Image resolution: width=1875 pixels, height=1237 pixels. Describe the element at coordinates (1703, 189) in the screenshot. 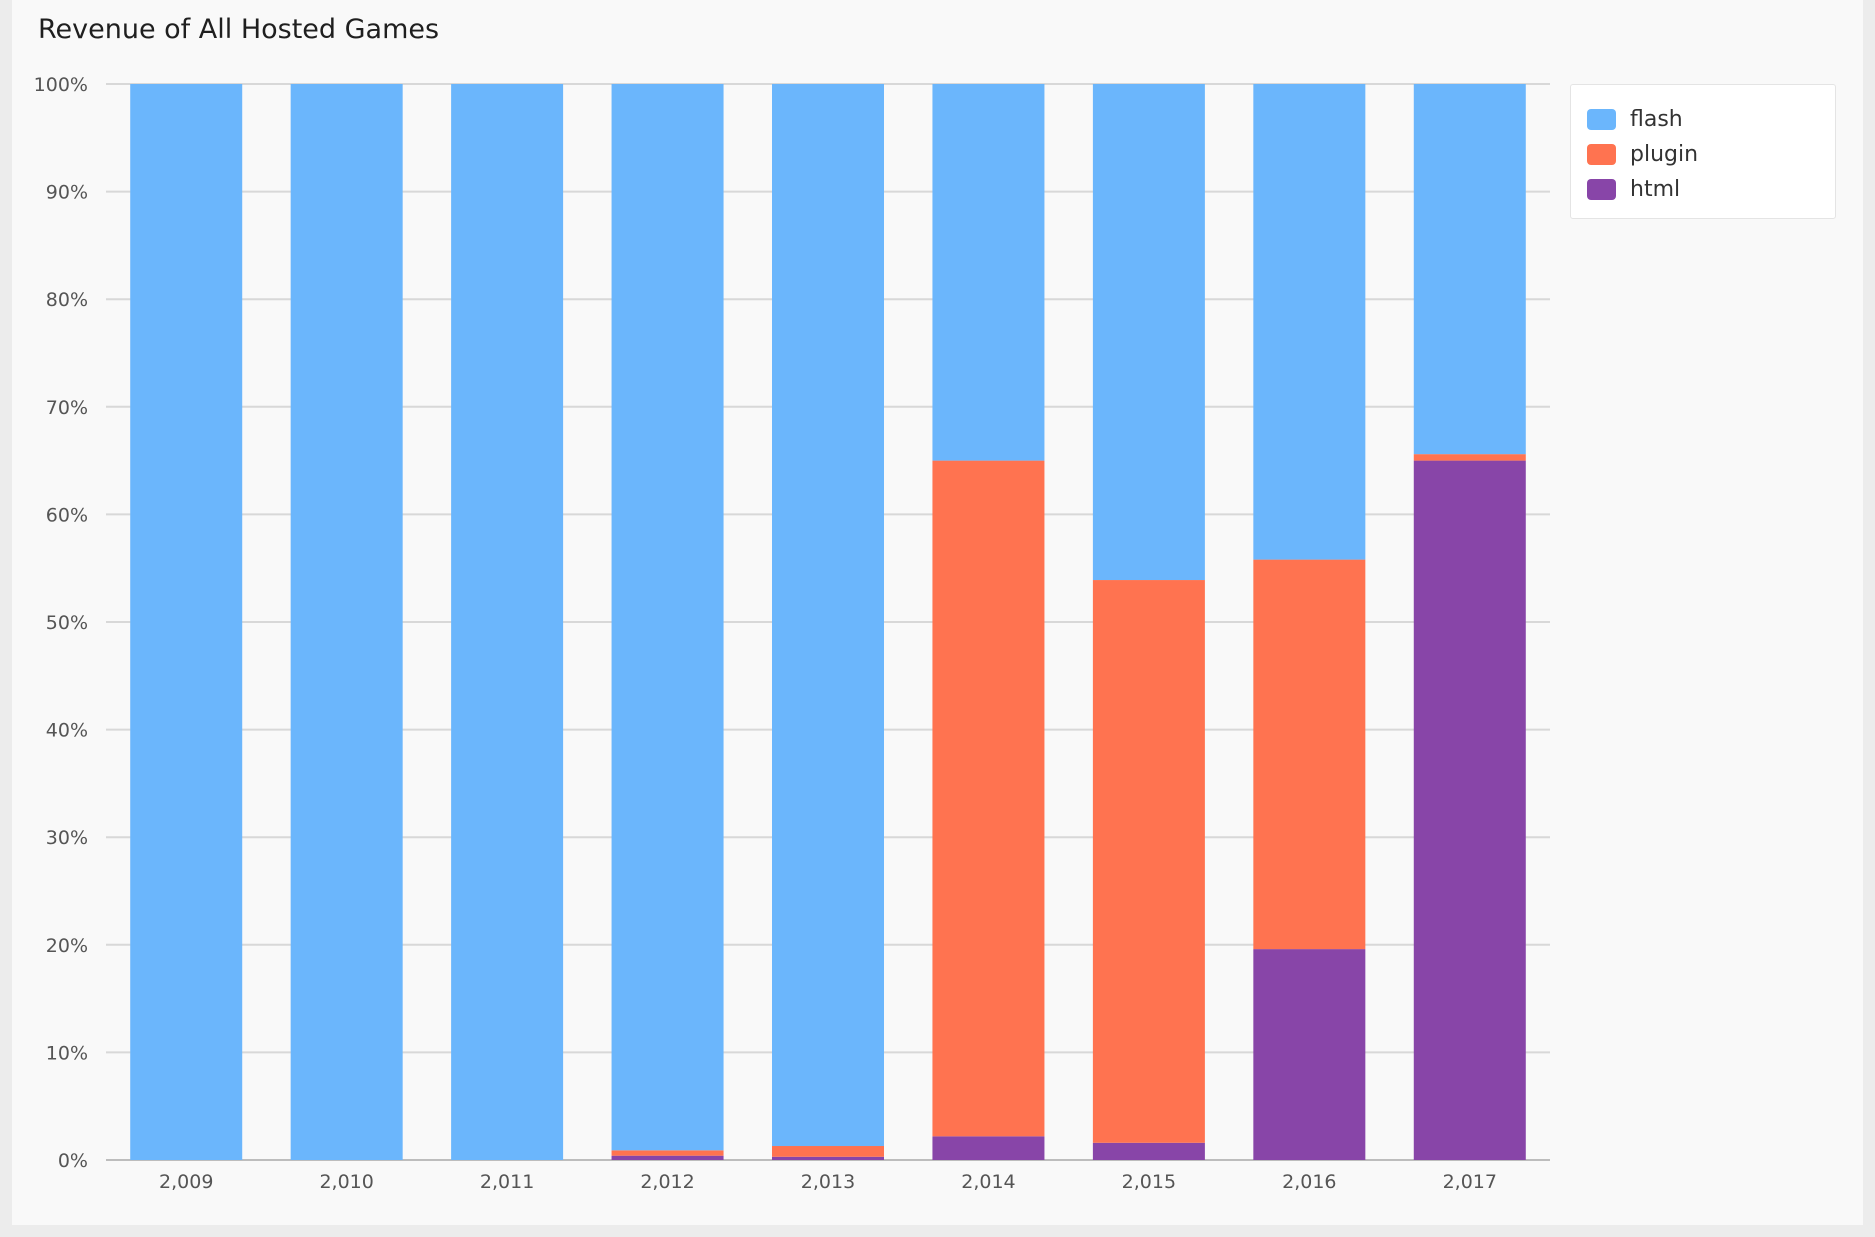

I see `legend-item-html: html` at that location.